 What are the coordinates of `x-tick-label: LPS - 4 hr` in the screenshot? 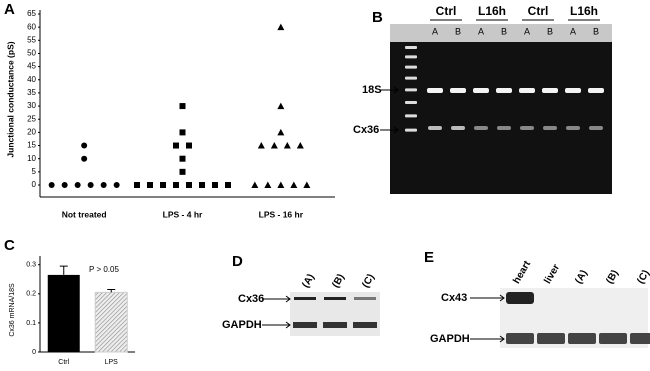 It's located at (183, 214).